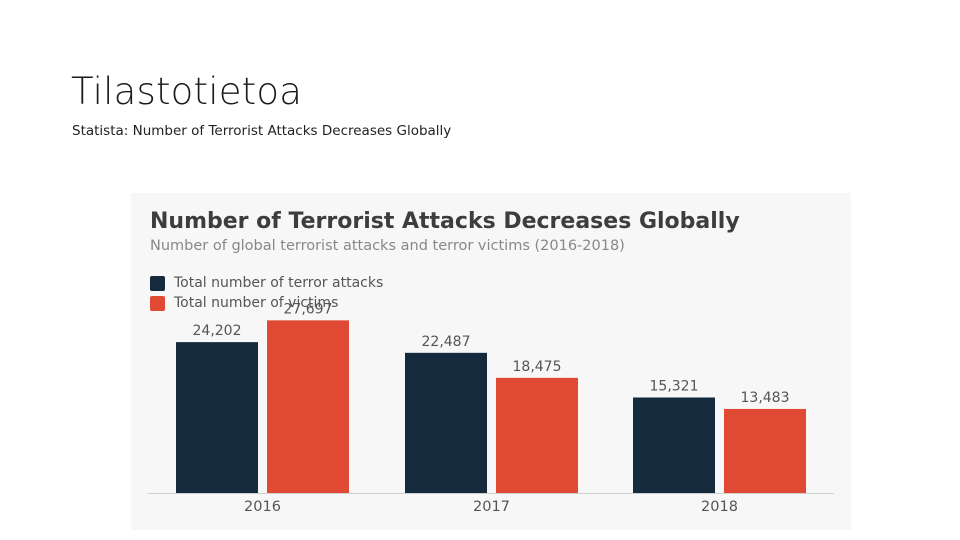 This screenshot has height=540, width=960. I want to click on bar-victims-2018, so click(765, 450).